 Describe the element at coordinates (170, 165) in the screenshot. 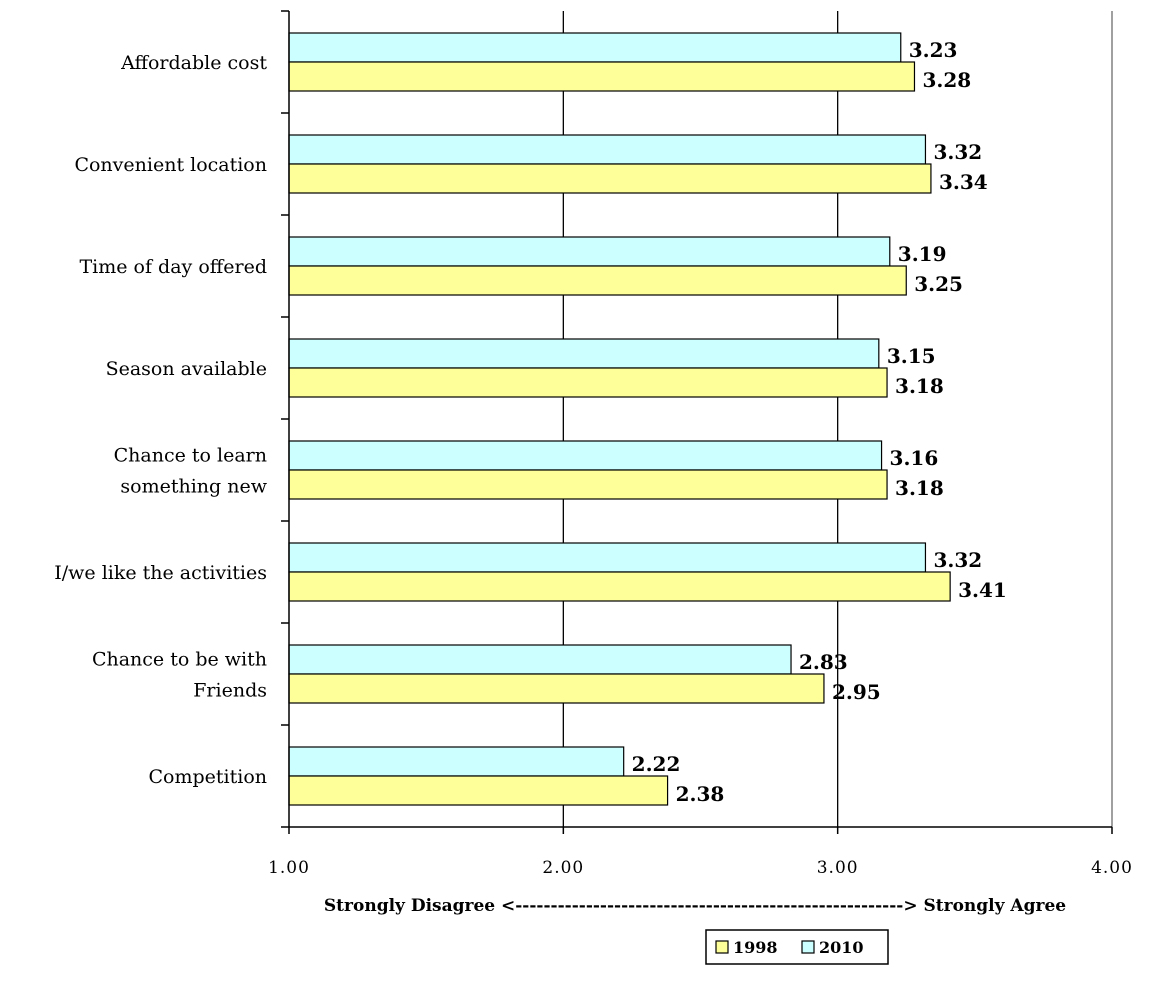

I see `category-label: Convenient location` at that location.